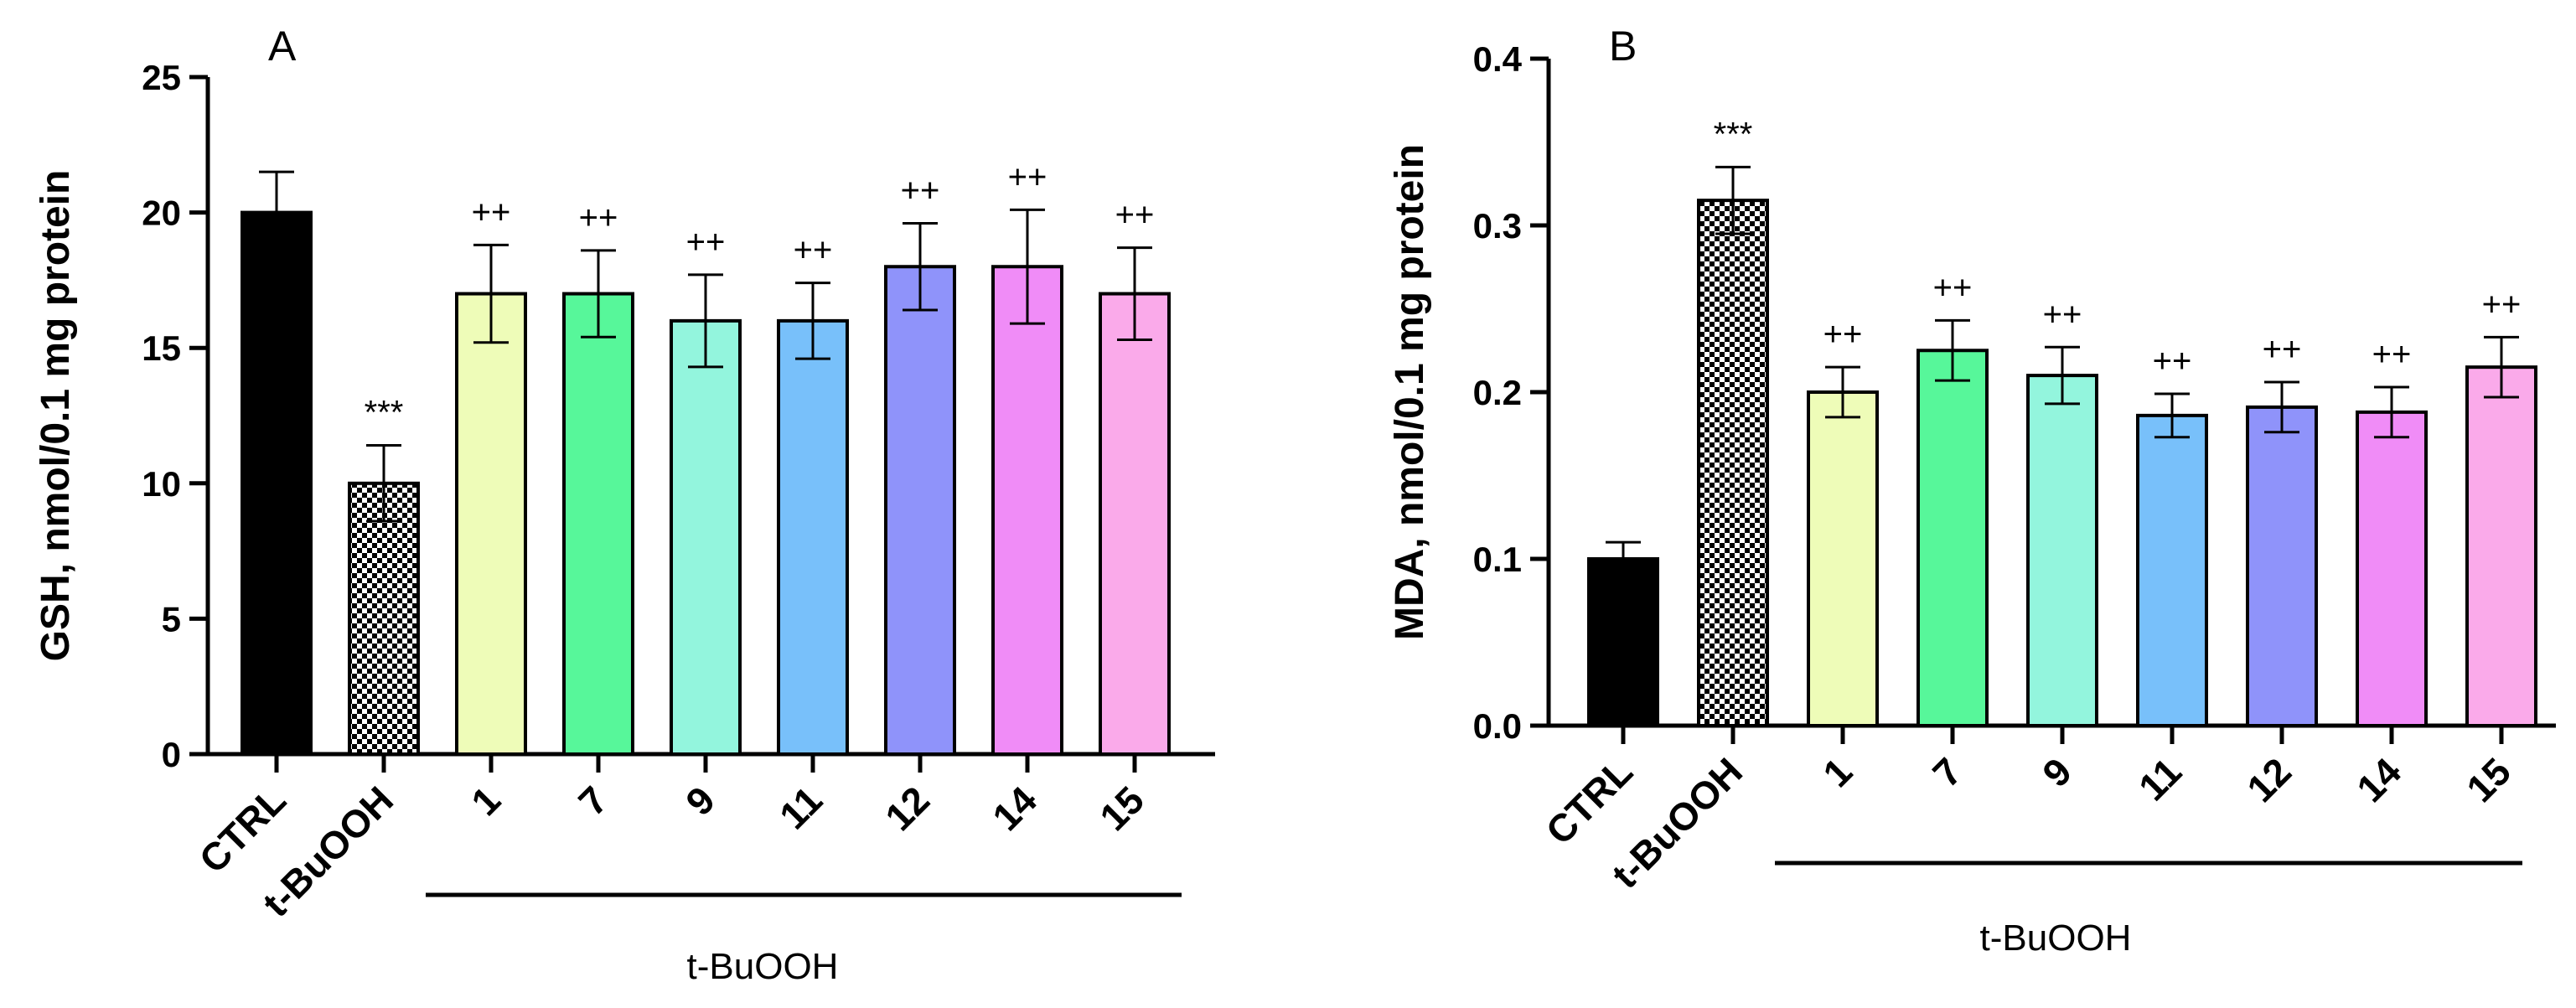  I want to click on y-tick-label: 0.0, so click(1497, 726).